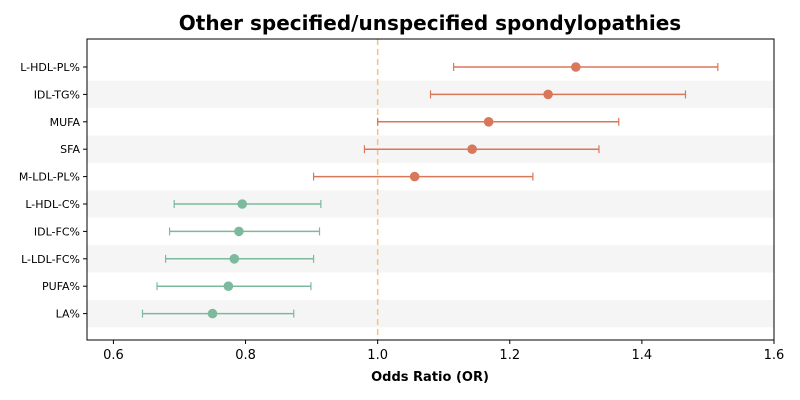  Describe the element at coordinates (50, 67) in the screenshot. I see `y-tick-label: L-HDL-PL%` at that location.